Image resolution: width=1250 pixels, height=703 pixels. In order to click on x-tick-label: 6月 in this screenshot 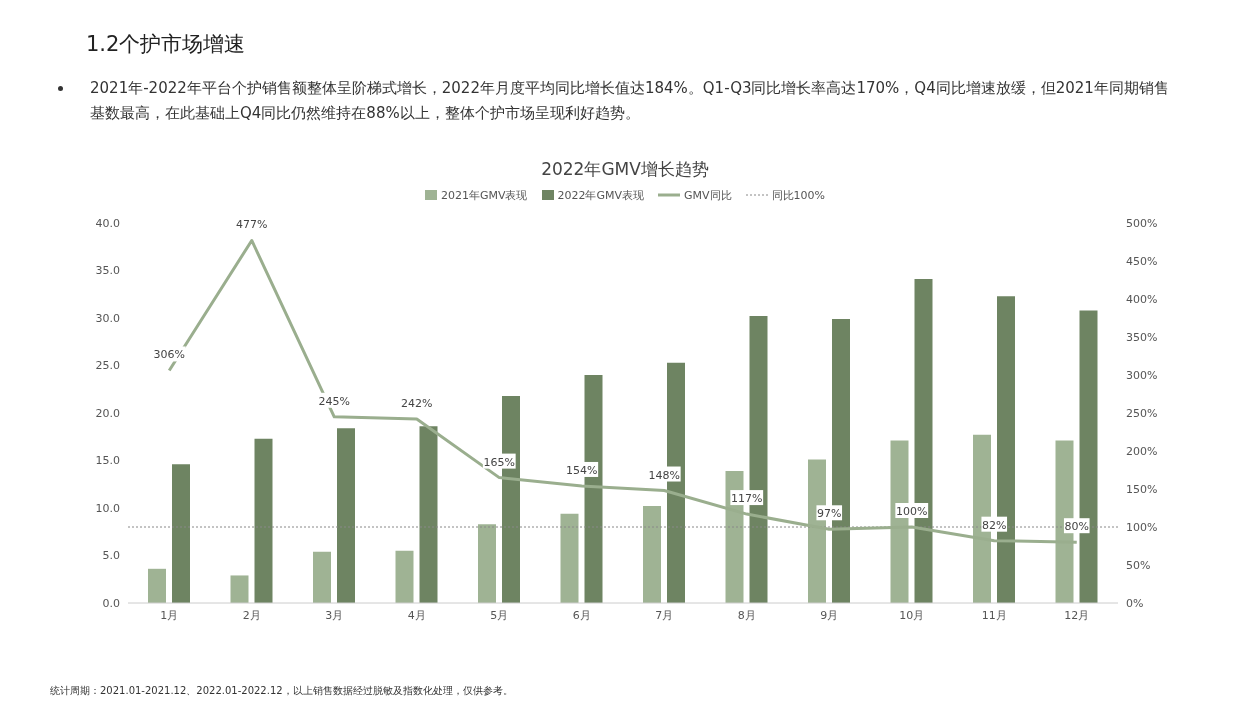, I will do `click(581, 615)`.